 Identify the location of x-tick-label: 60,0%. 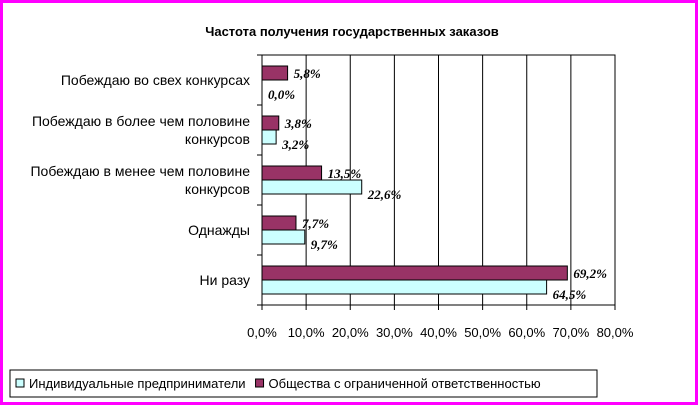
(526, 332).